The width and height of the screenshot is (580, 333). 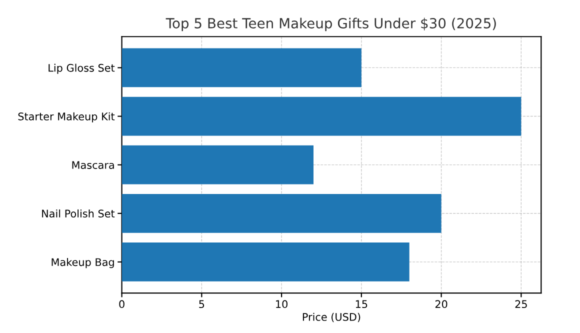 What do you see at coordinates (93, 165) in the screenshot?
I see `y-tick-label: Mascara` at bounding box center [93, 165].